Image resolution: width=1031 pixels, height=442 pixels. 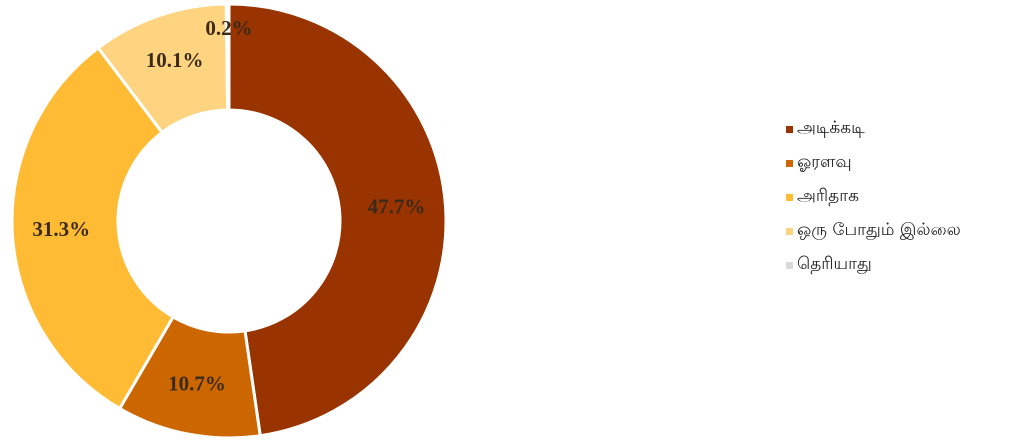 I want to click on slice-label-4: 10.1%, so click(x=175, y=60).